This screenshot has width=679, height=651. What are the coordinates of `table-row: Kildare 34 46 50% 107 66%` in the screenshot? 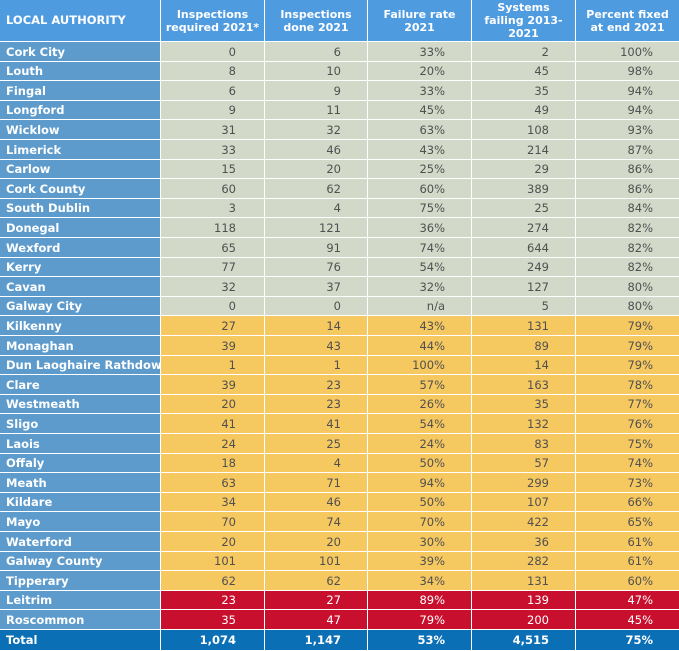 It's located at (339, 502).